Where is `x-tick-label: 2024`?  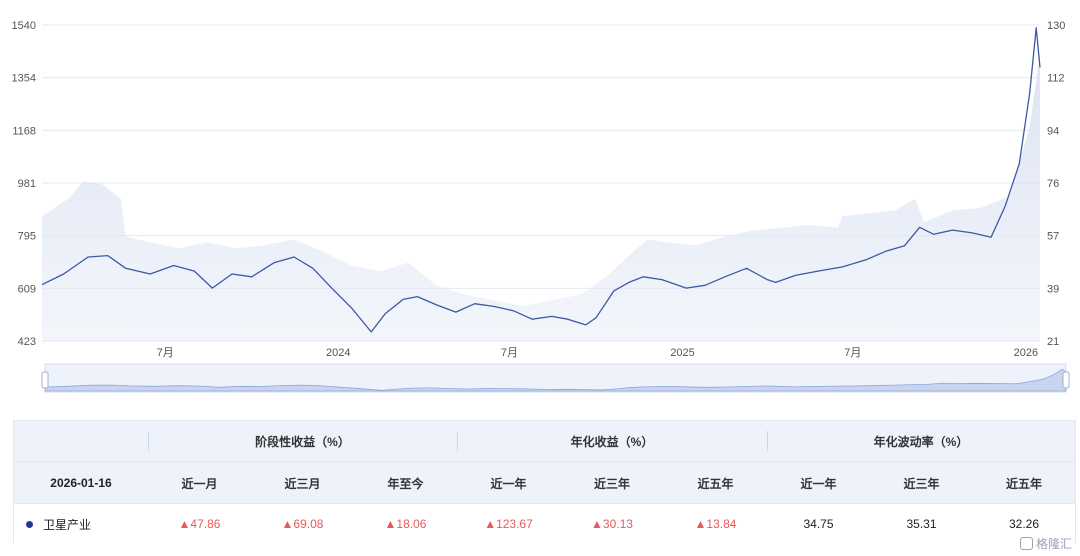
x-tick-label: 2024 is located at coordinates (338, 353).